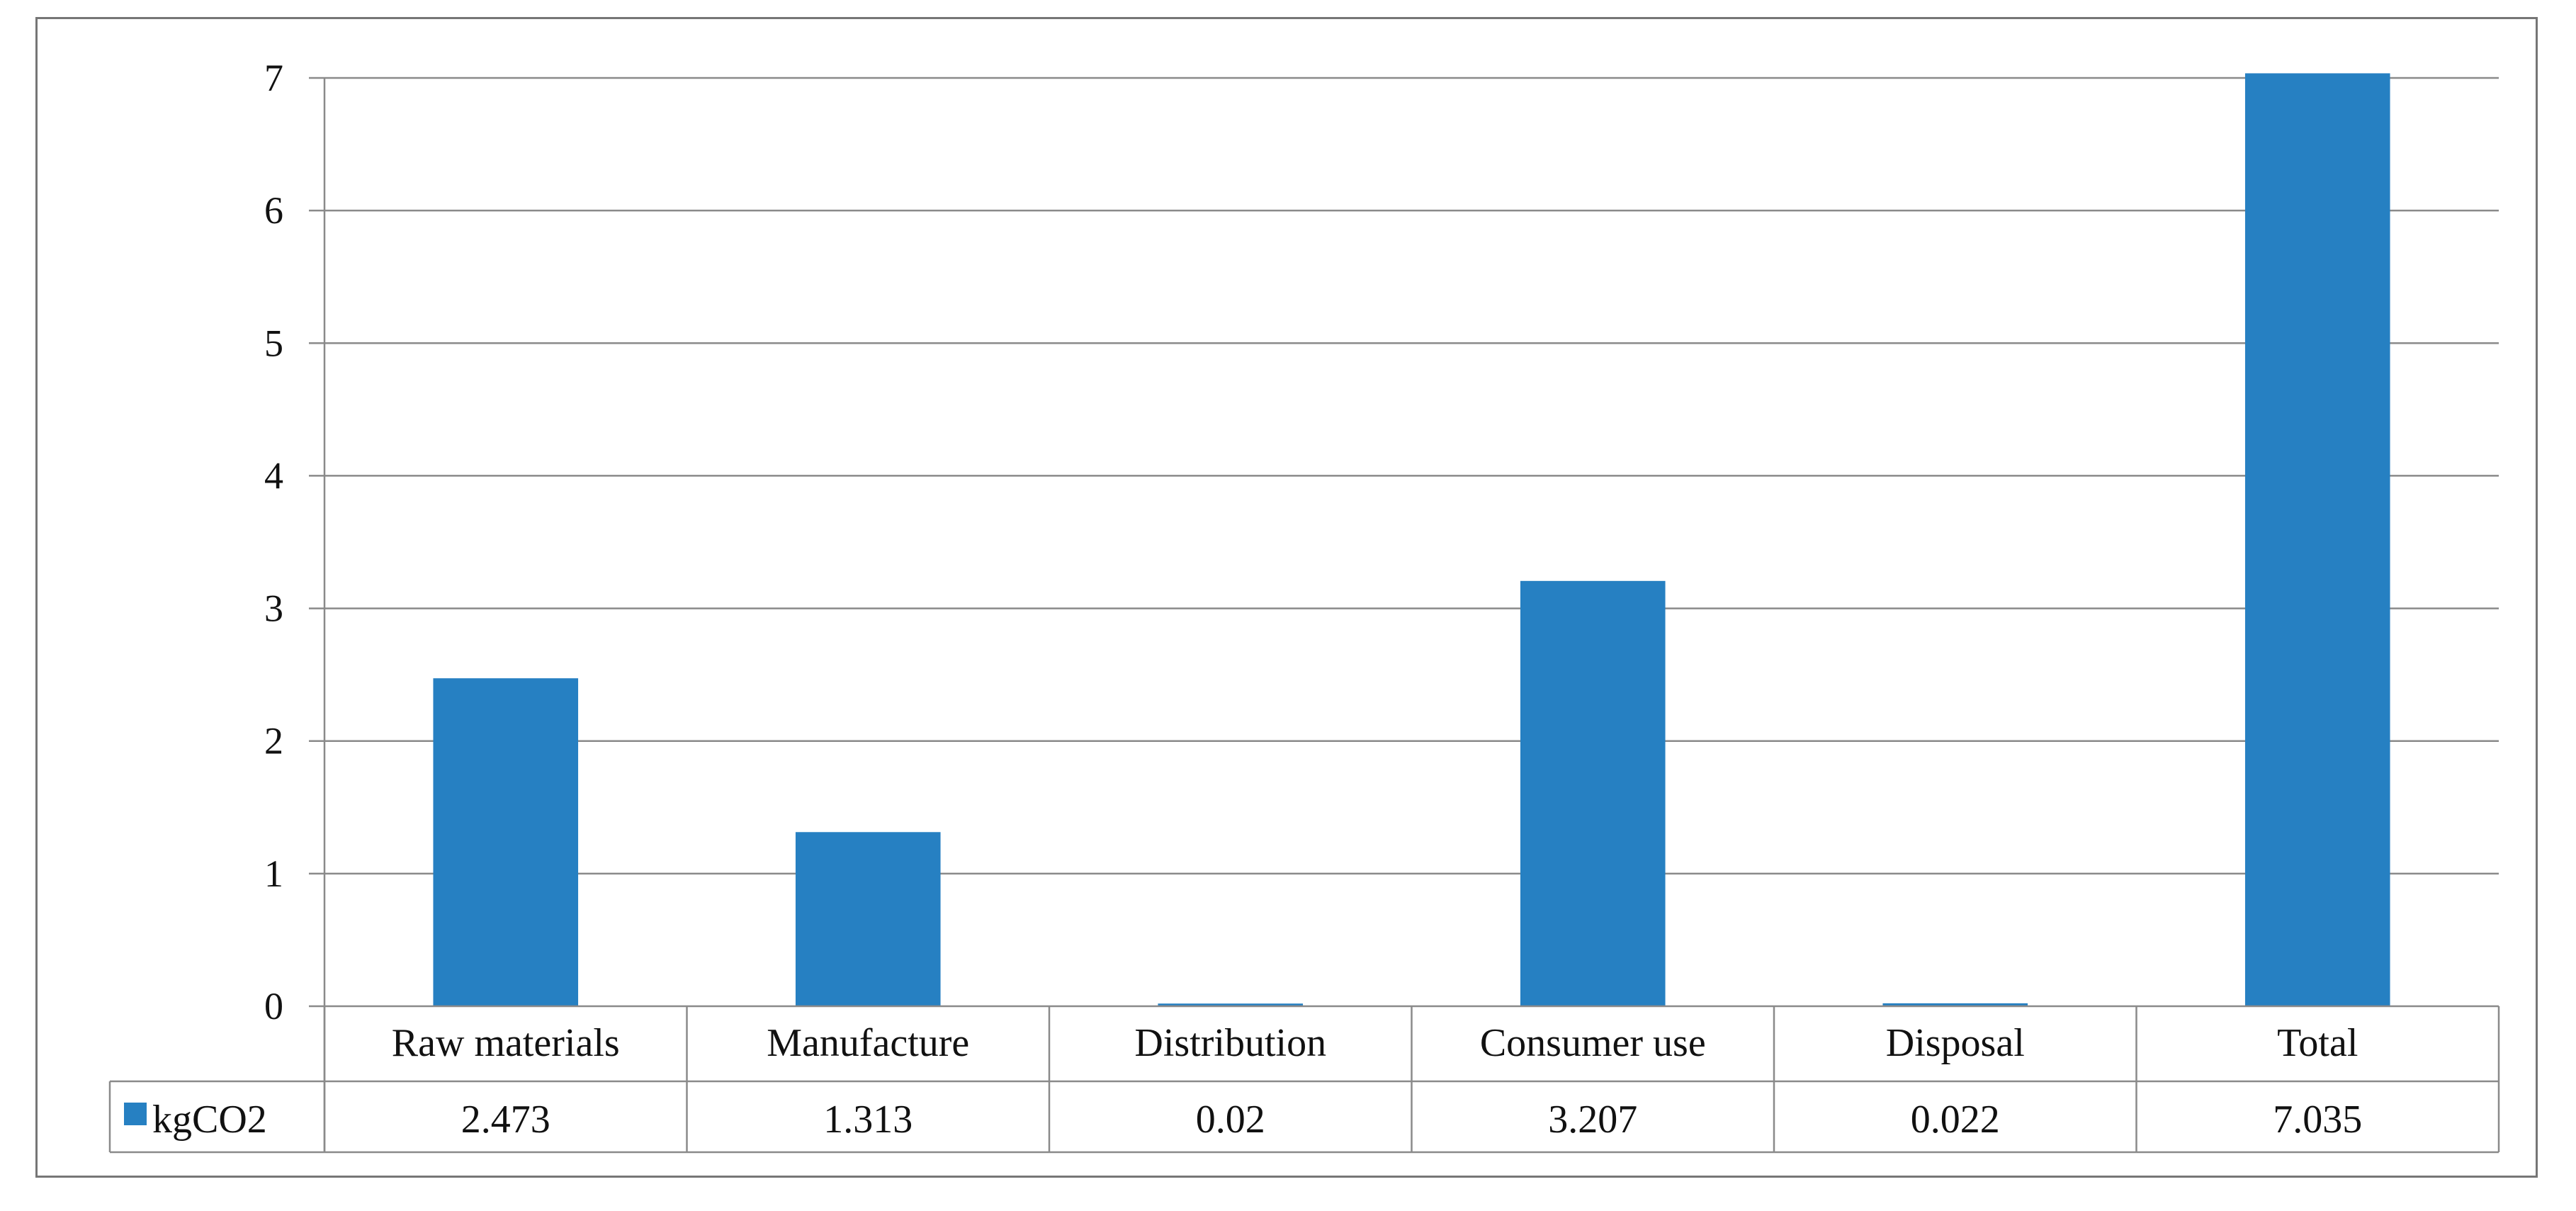 This screenshot has height=1211, width=2576. Describe the element at coordinates (273, 873) in the screenshot. I see `y-tick-label: 1` at that location.